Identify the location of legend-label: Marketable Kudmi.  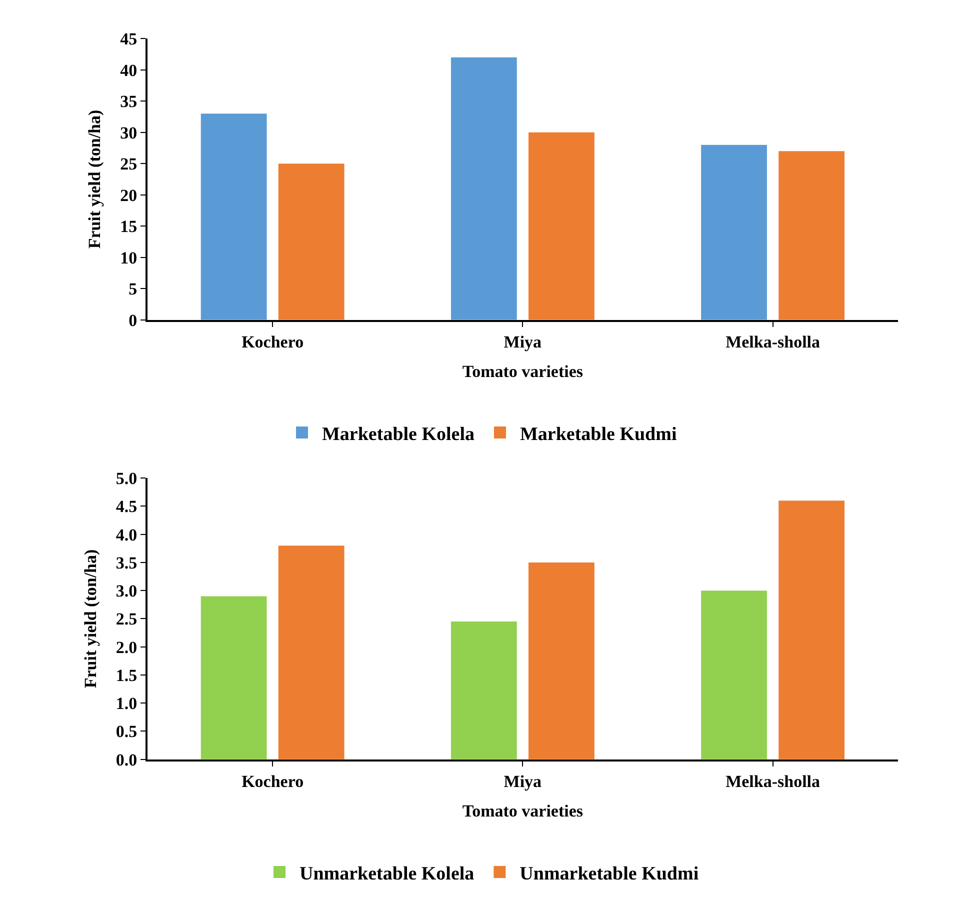
(598, 434).